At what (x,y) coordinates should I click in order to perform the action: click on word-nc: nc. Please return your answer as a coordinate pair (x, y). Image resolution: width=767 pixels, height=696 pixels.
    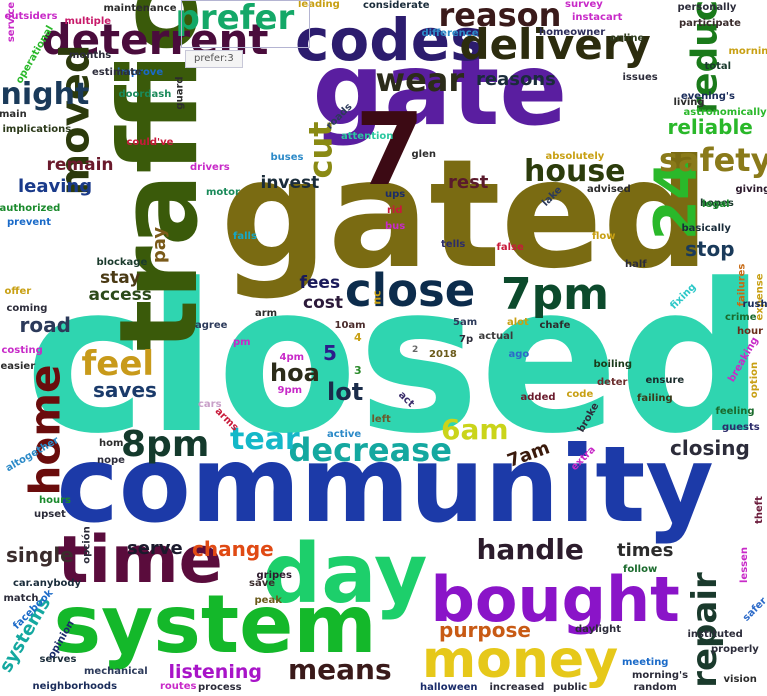
    Looking at the image, I should click on (377, 297).